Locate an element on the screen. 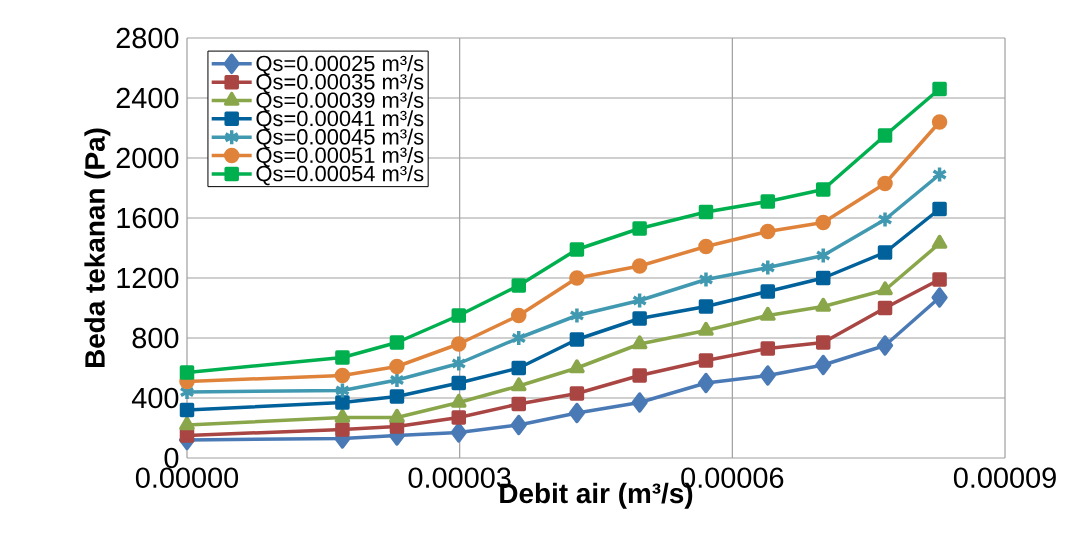 This screenshot has height=554, width=1078. y-axis-title: Beda tekanan (Pa) is located at coordinates (97, 248).